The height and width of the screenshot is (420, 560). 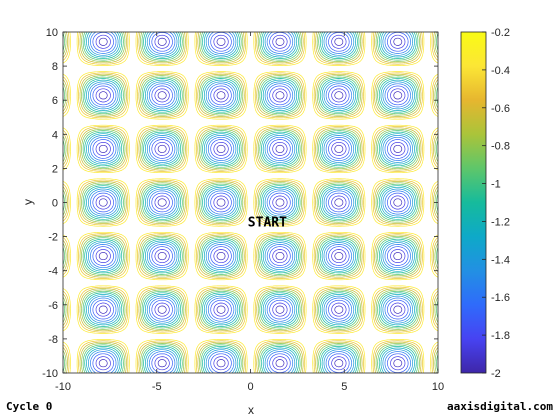 I want to click on colorbar-tick-label: -0.4, so click(x=500, y=71).